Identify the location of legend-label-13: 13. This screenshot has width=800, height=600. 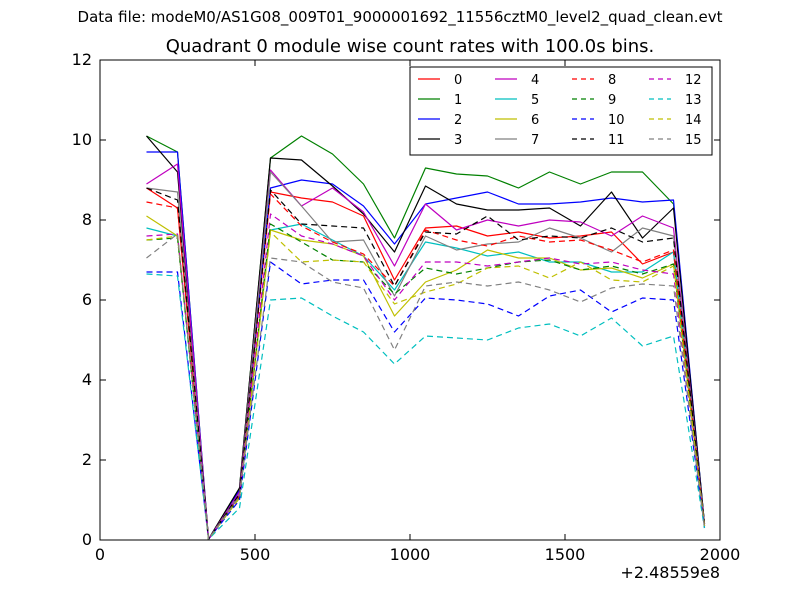
(693, 100).